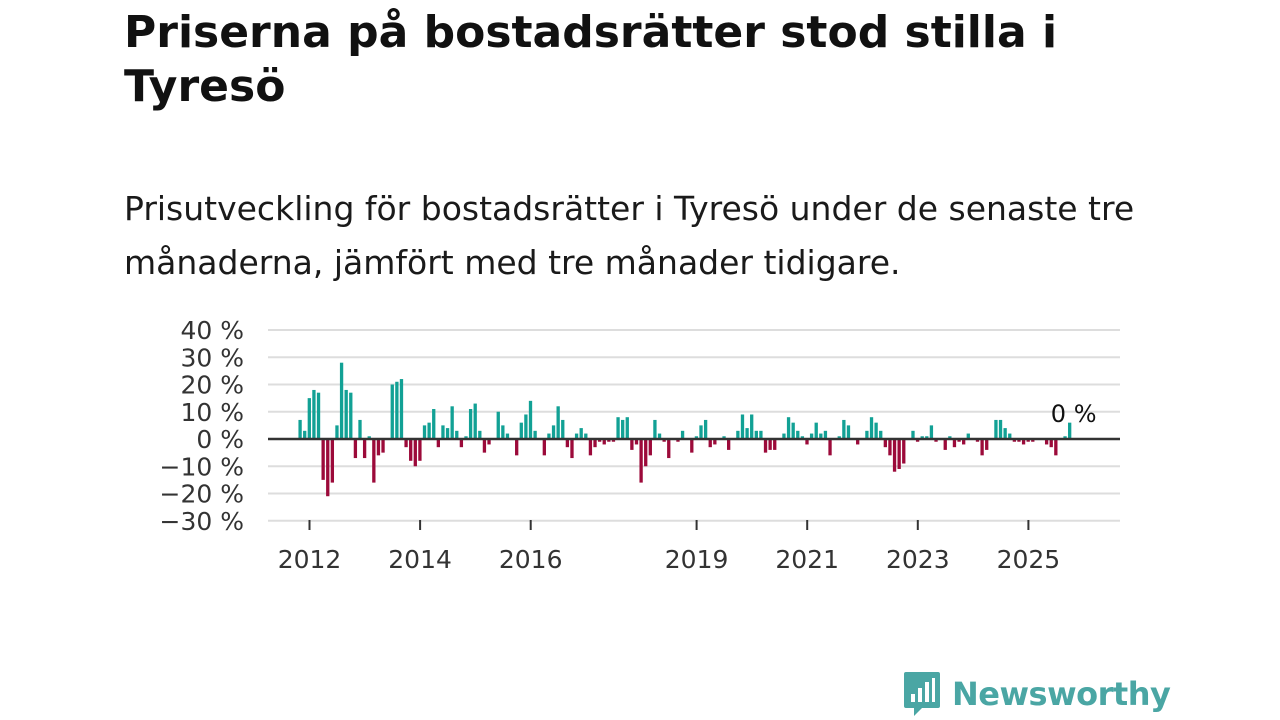  What do you see at coordinates (531, 559) in the screenshot?
I see `x-tick-label: 2016` at bounding box center [531, 559].